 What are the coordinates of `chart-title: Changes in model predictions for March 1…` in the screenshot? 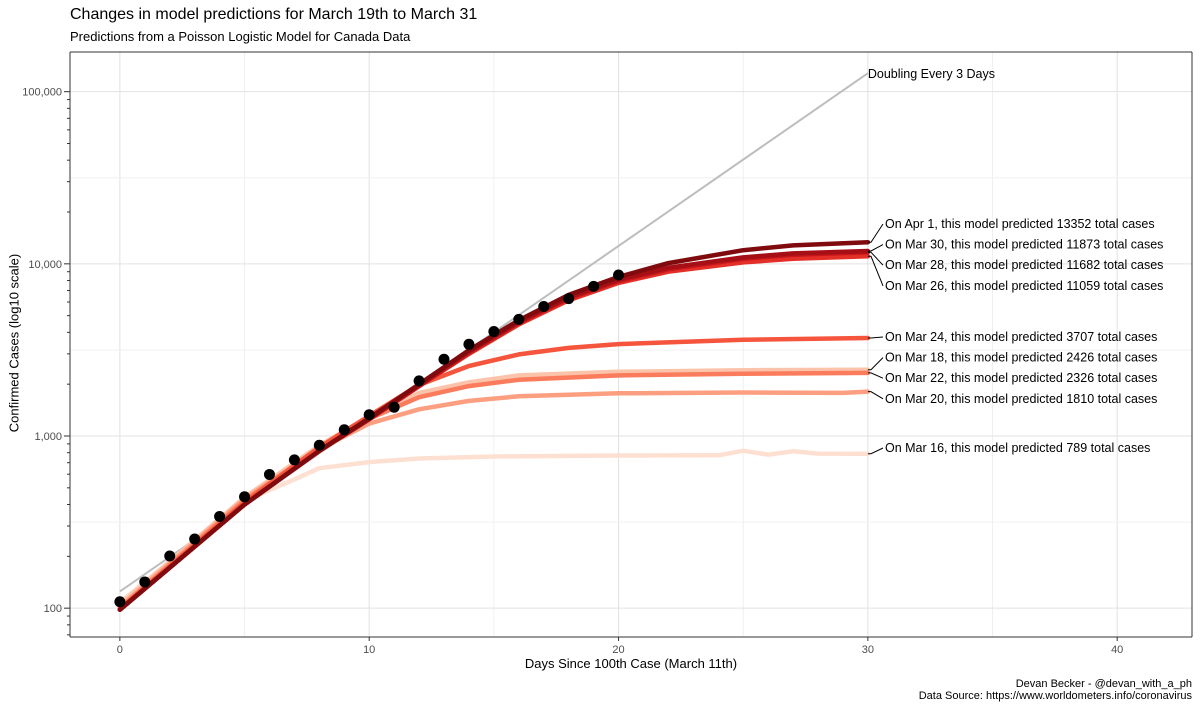 It's located at (274, 14).